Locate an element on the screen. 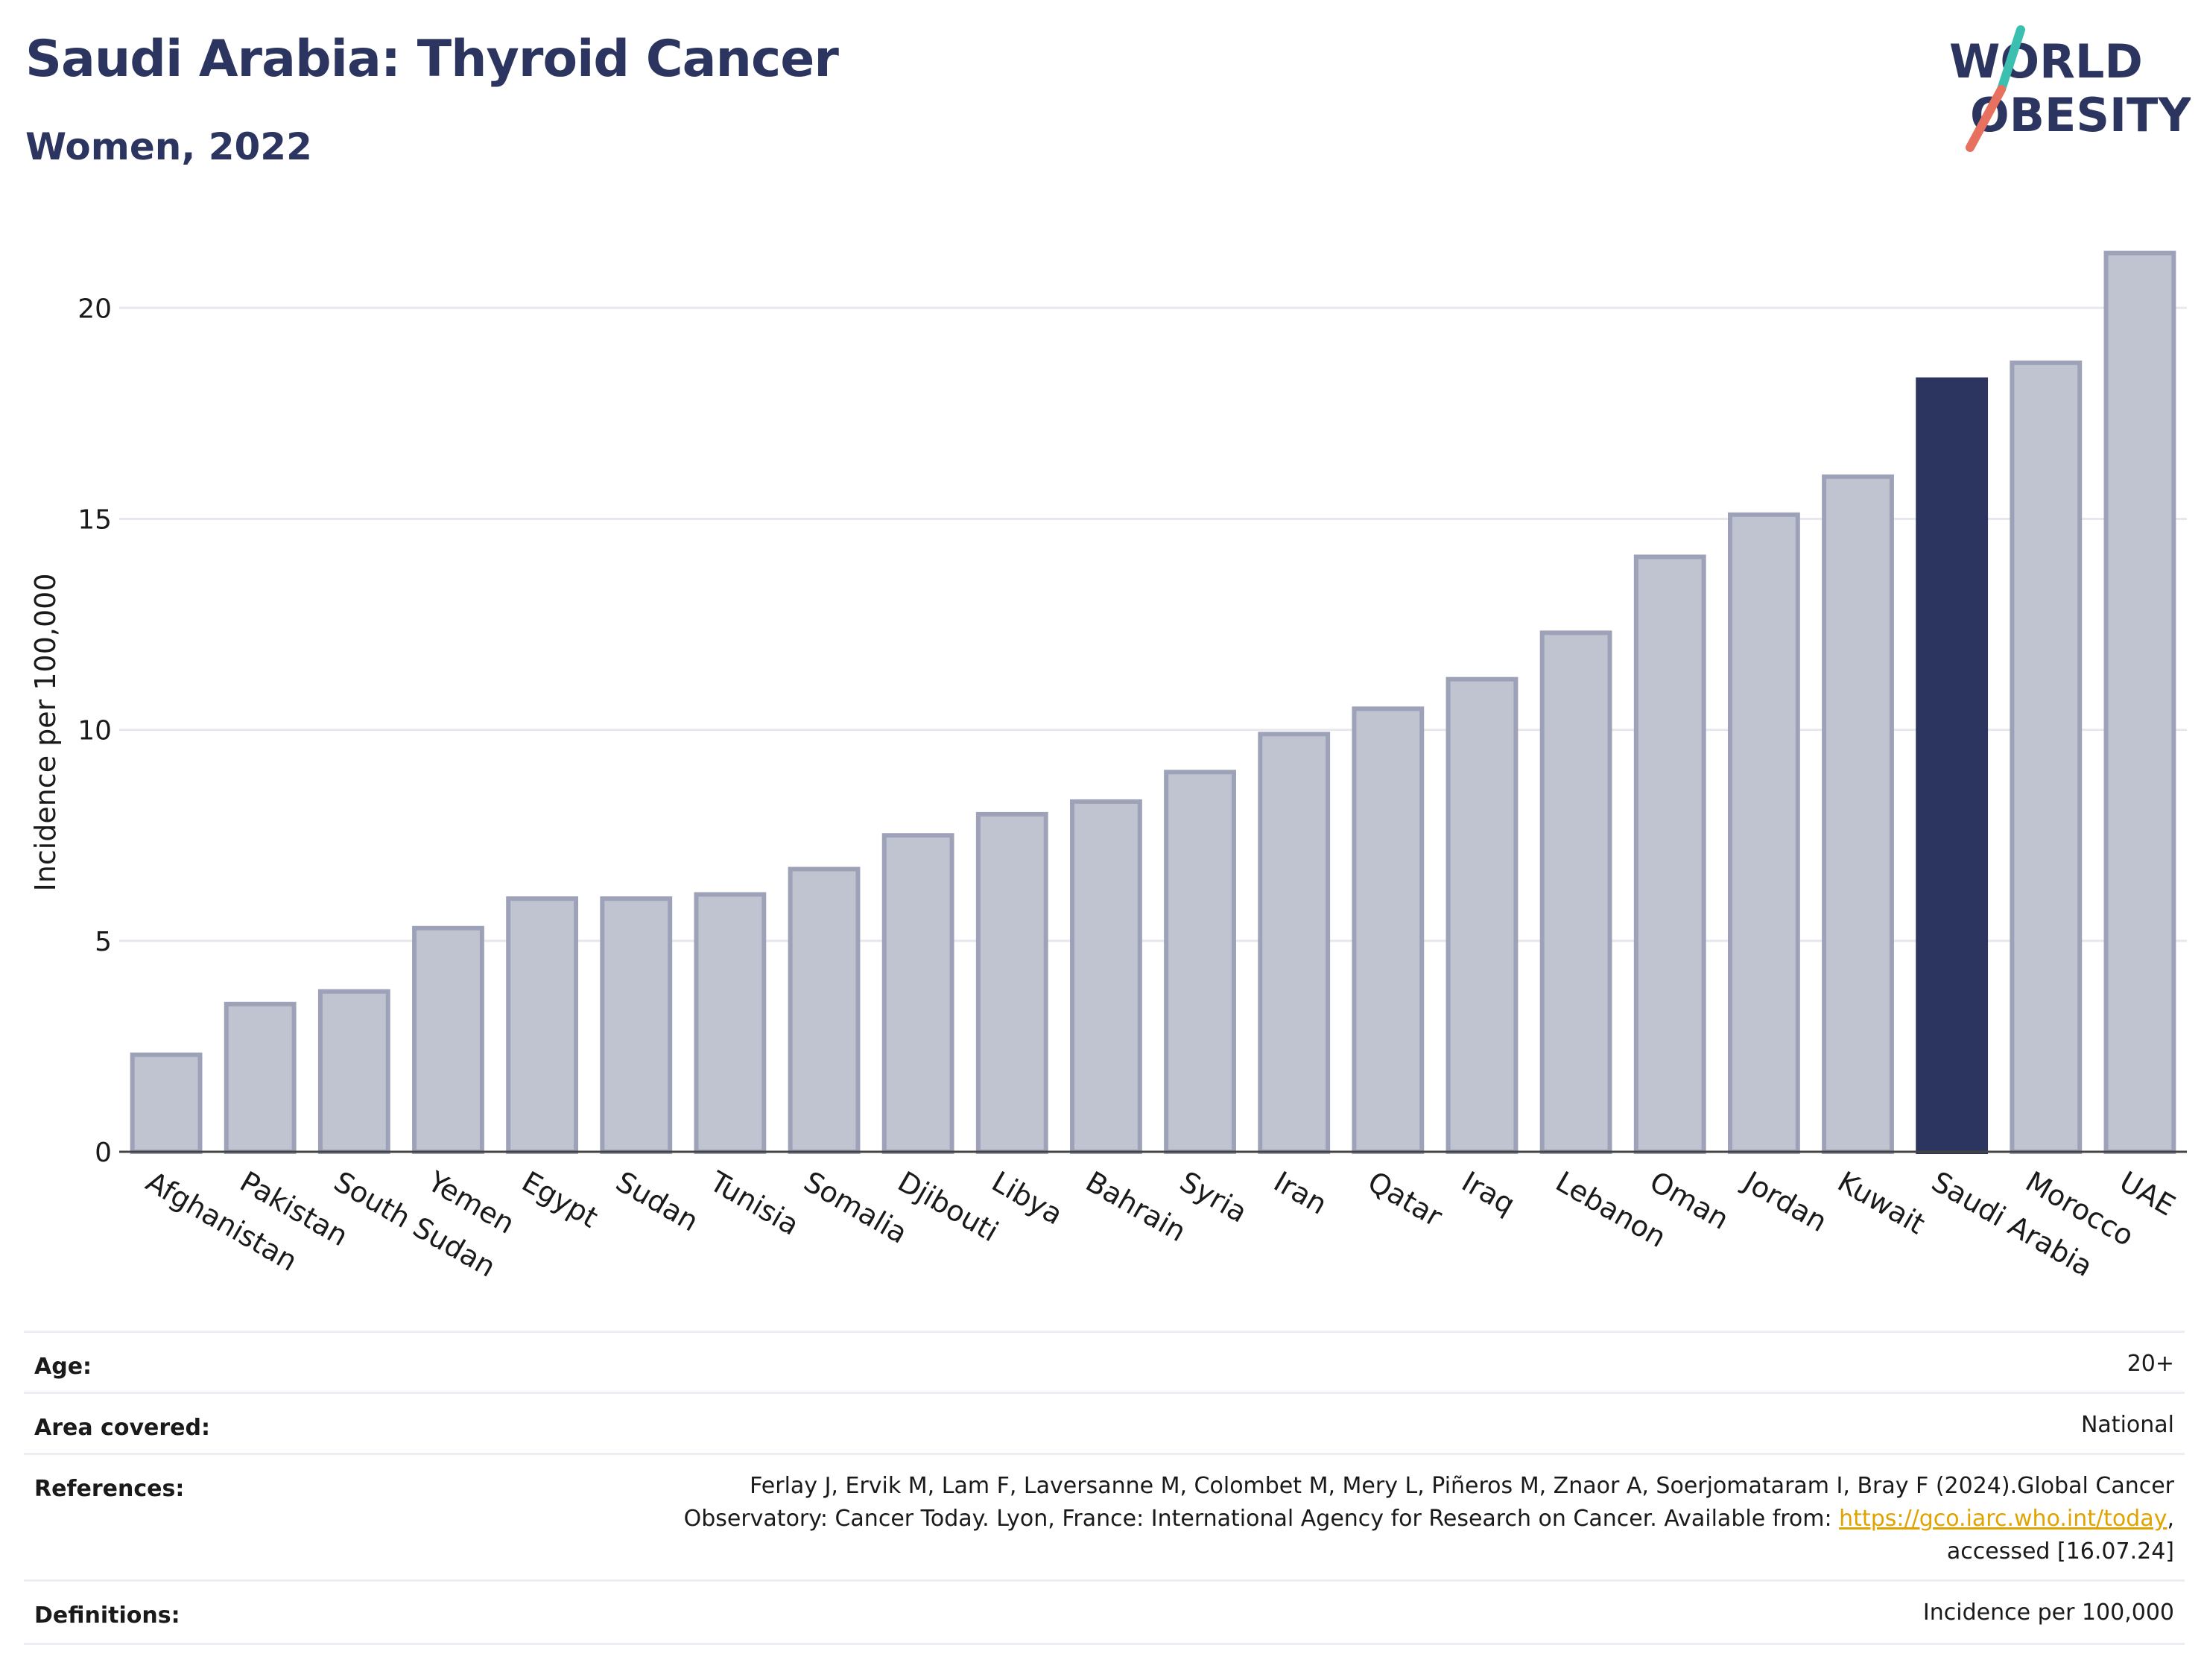  bar-jordan is located at coordinates (1764, 833).